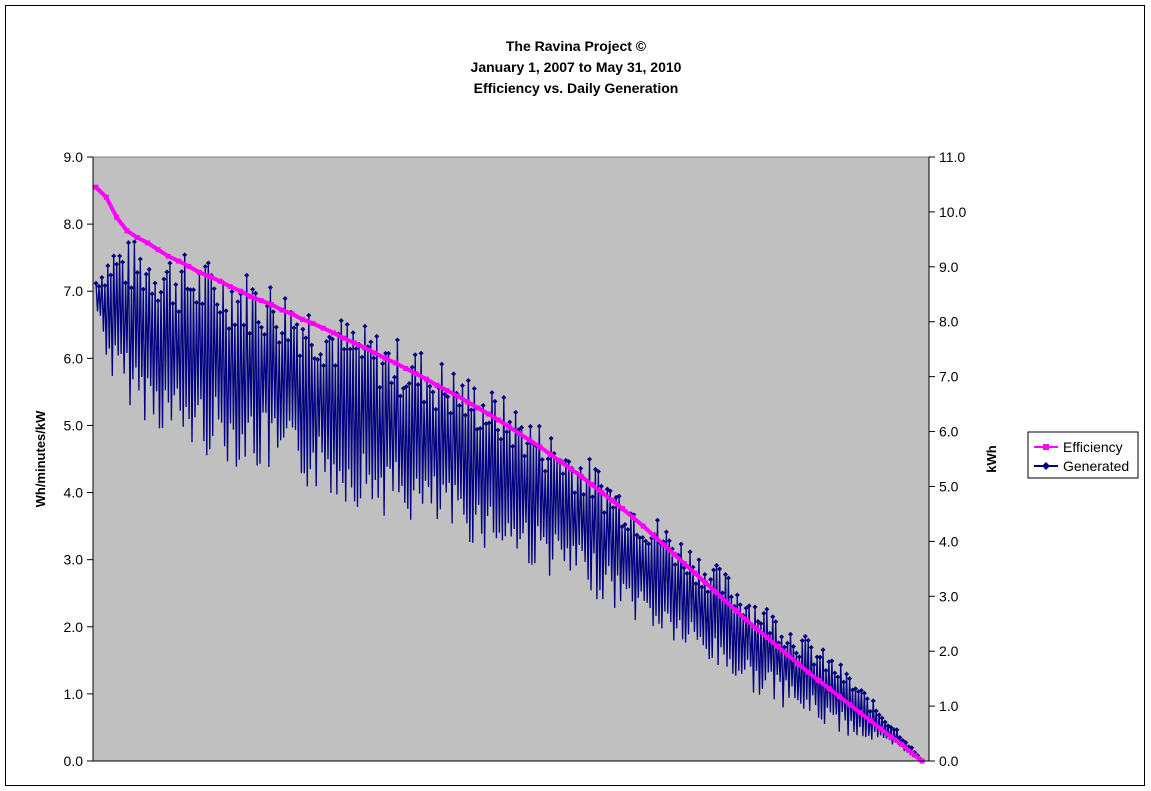 This screenshot has width=1151, height=791. I want to click on y-tick-label: 6.0, so click(74, 358).